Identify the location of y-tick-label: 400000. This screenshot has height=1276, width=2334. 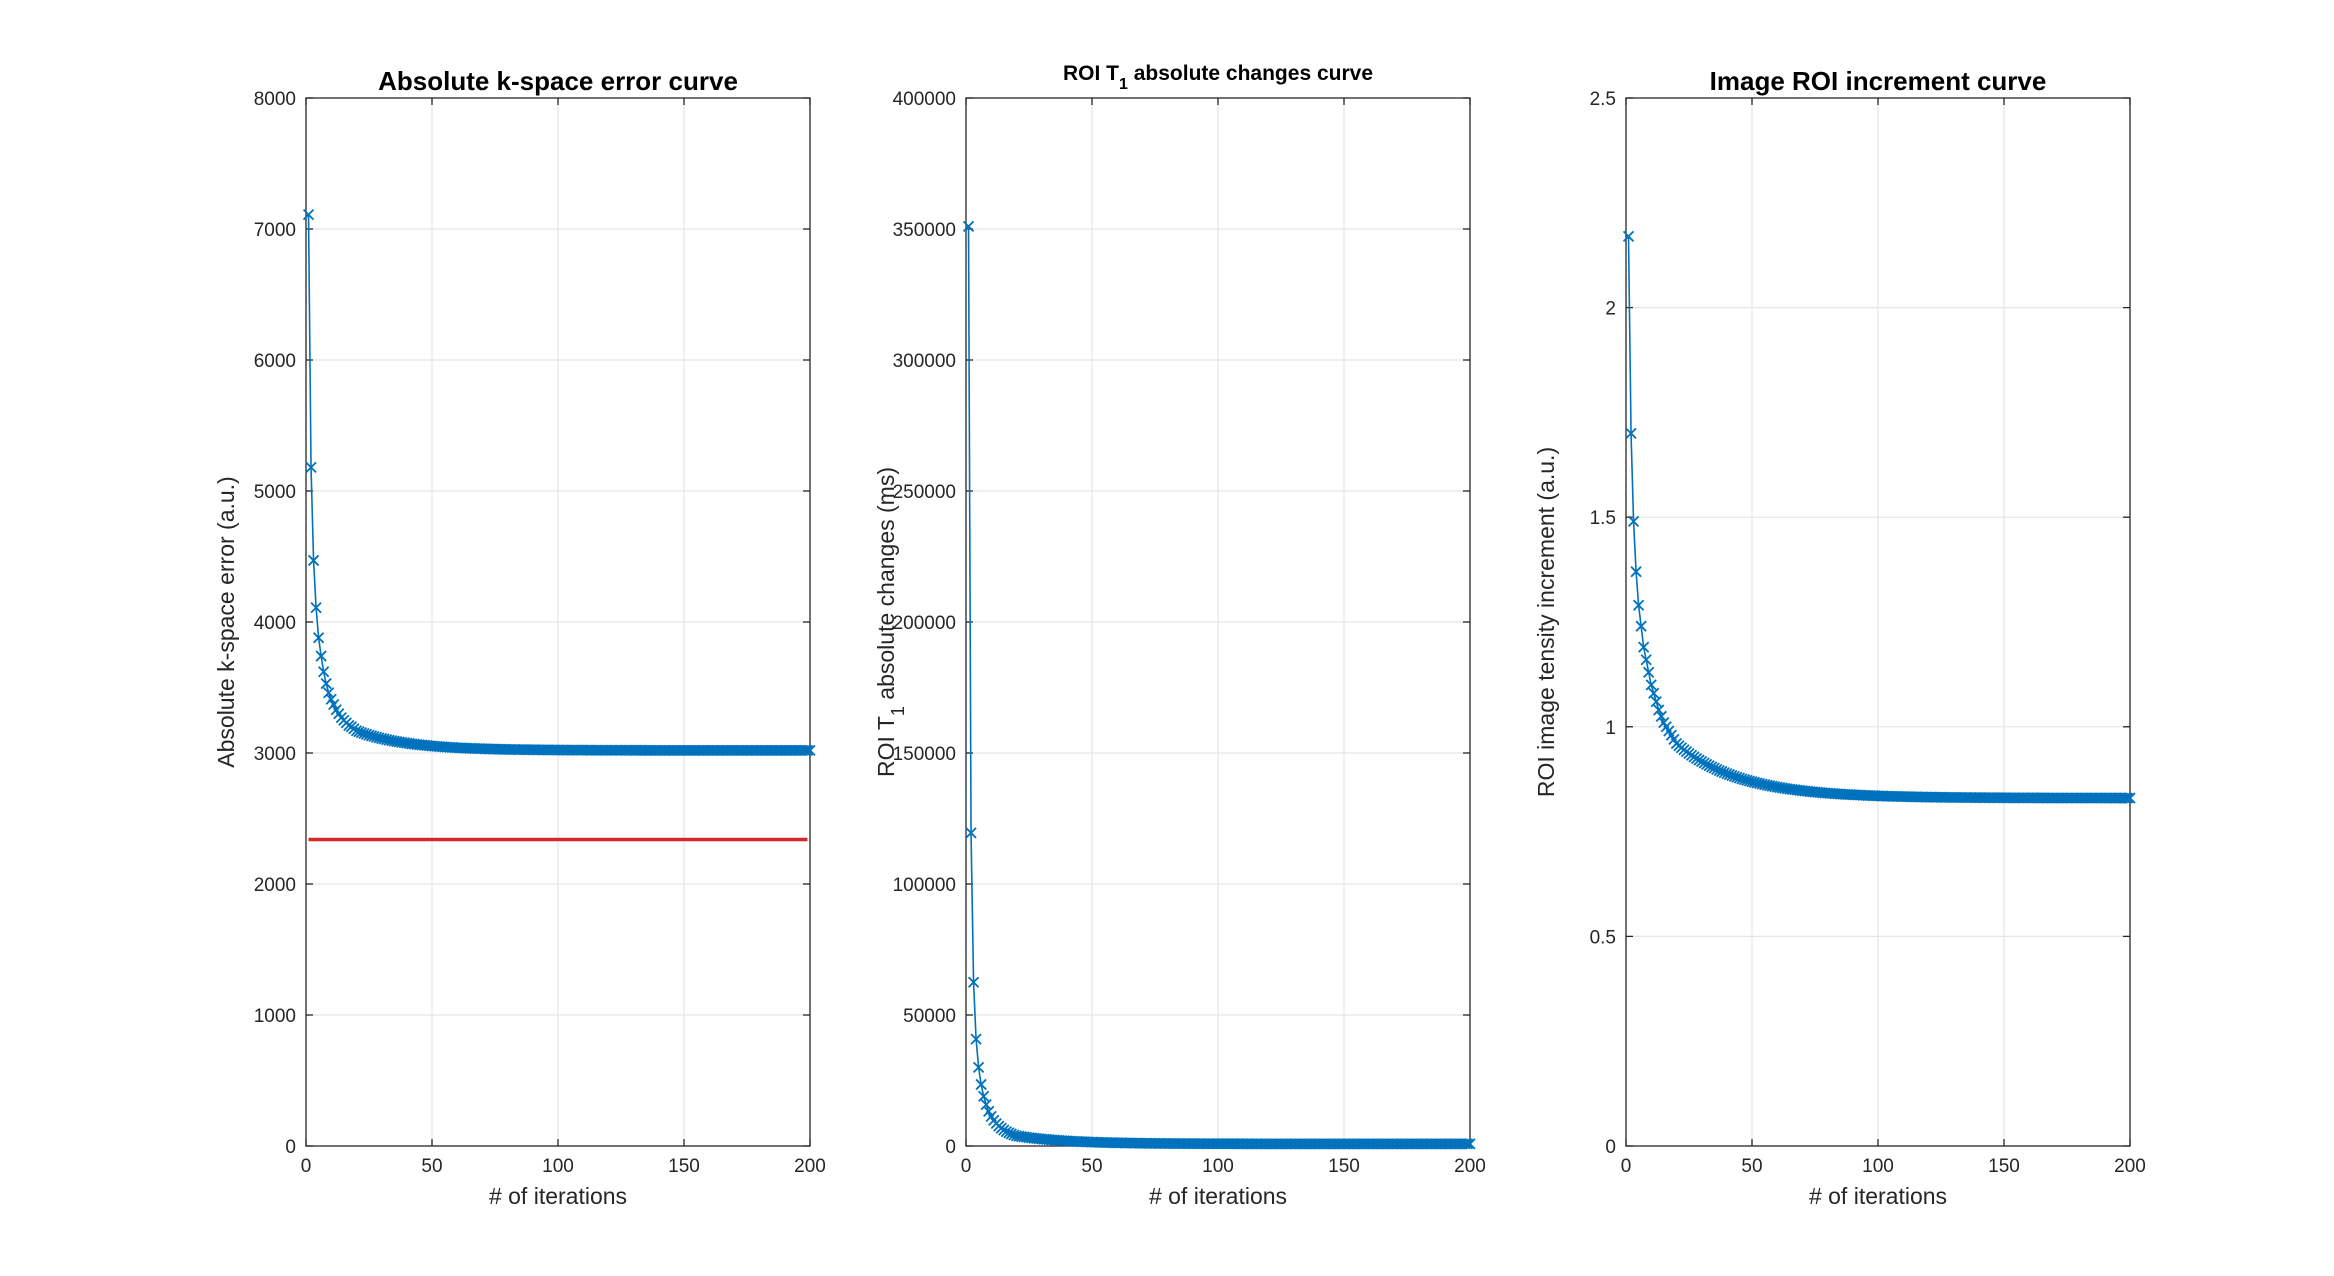
(924, 99).